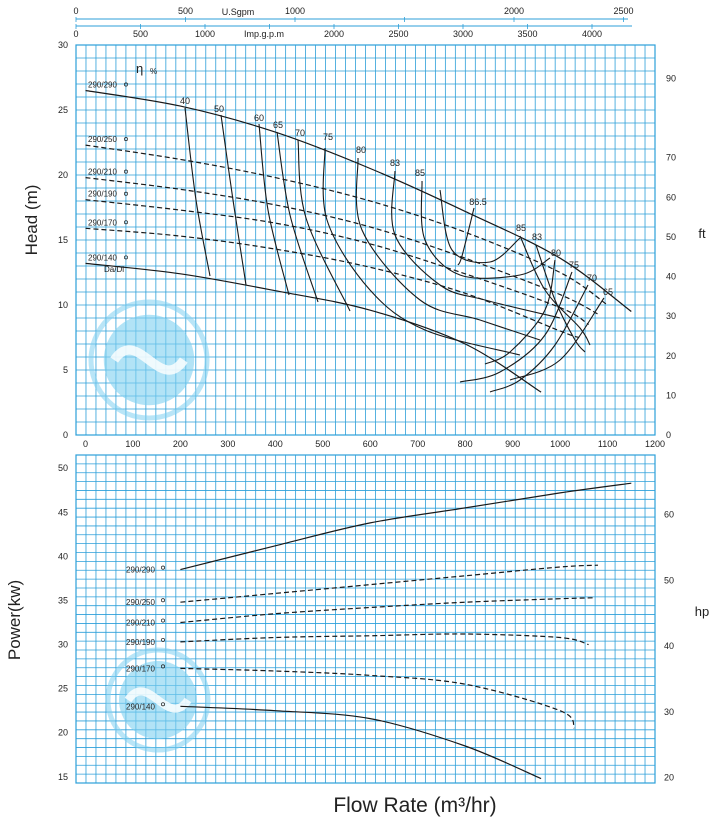  I want to click on flow-x-tick-label: 200, so click(180, 444).